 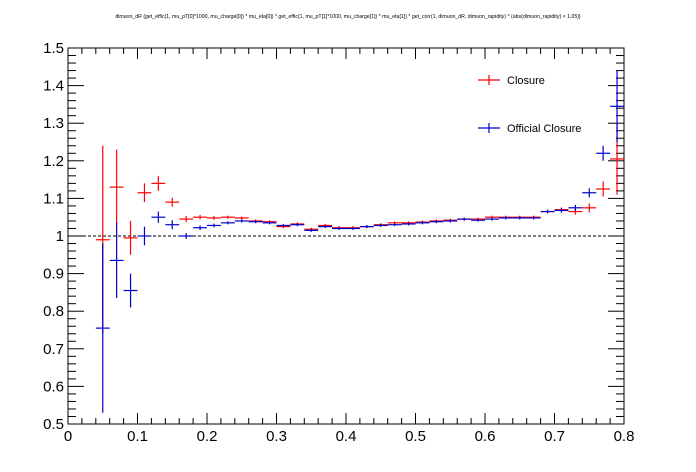 I want to click on y-tick-label: 1.5, so click(x=53, y=48).